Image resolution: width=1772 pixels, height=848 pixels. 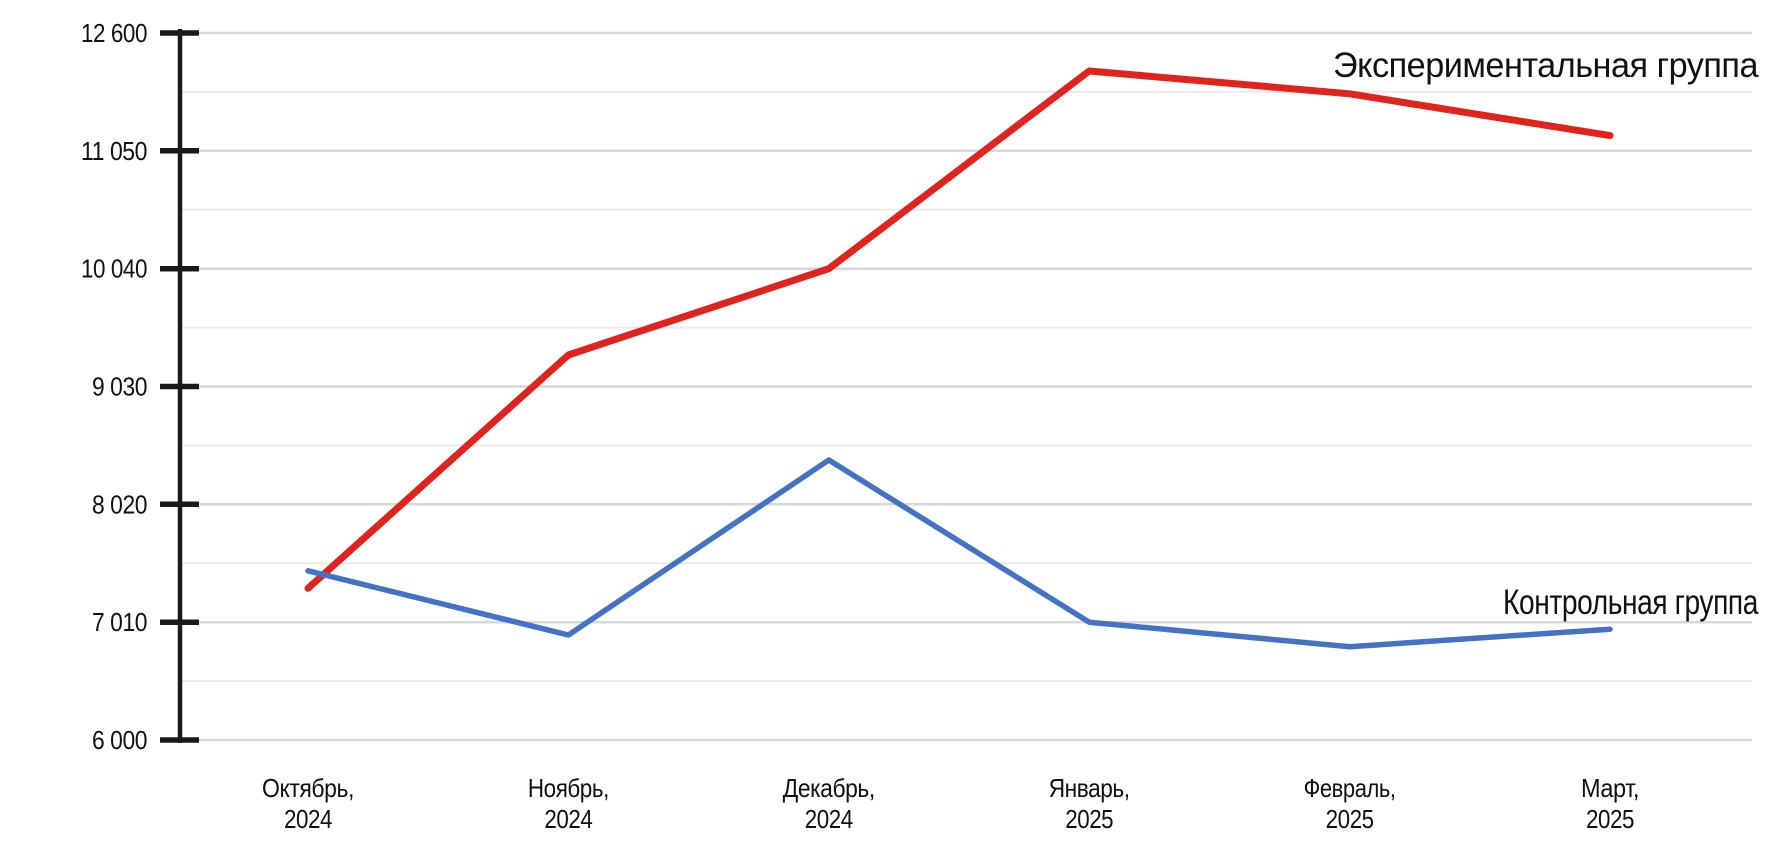 What do you see at coordinates (119, 740) in the screenshot?
I see `y-axis-tick-label: 6 000` at bounding box center [119, 740].